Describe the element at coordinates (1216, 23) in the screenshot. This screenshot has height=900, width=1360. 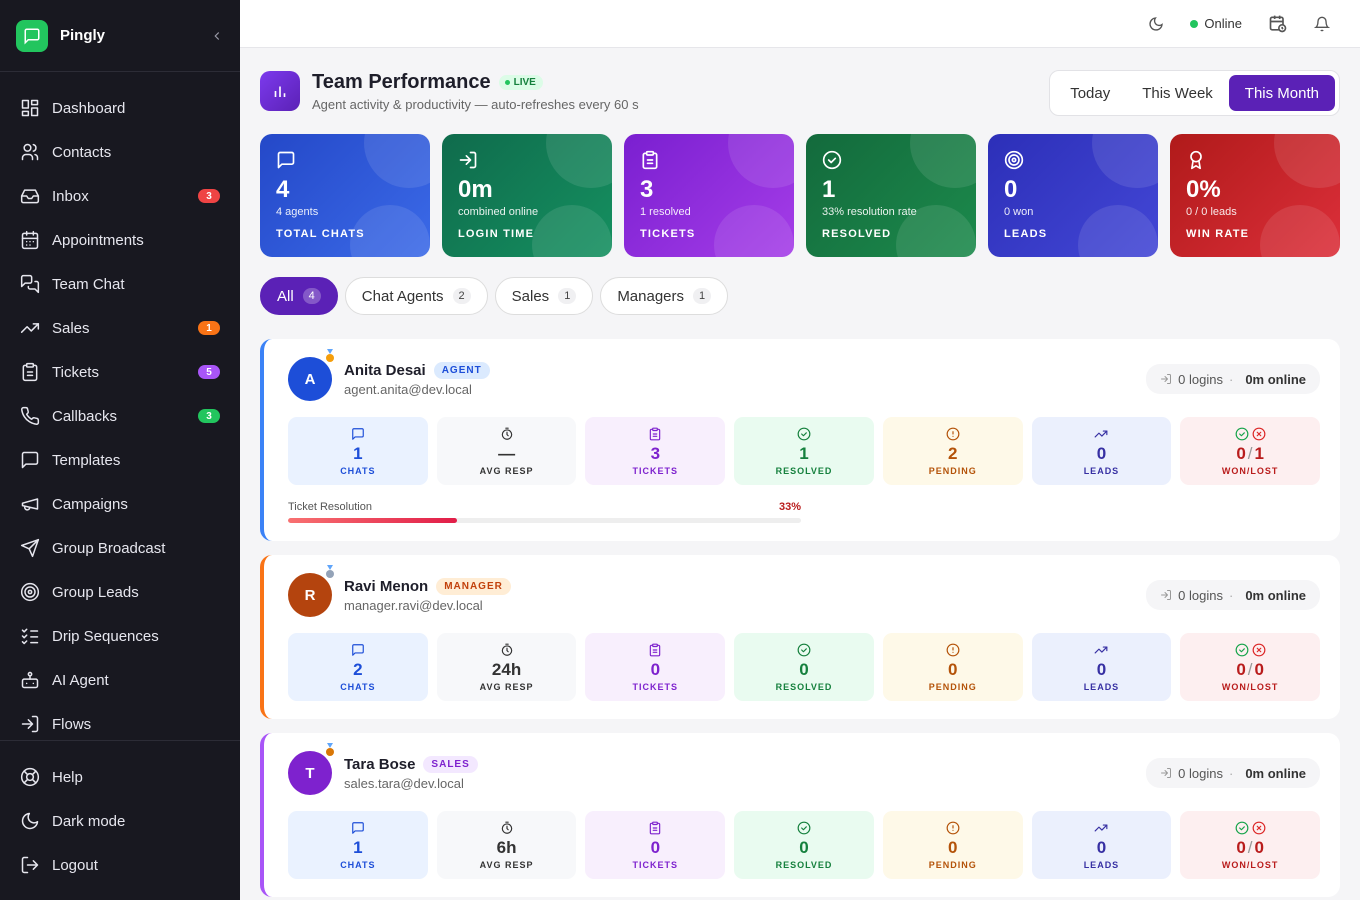
I see `online-status: Online` at that location.